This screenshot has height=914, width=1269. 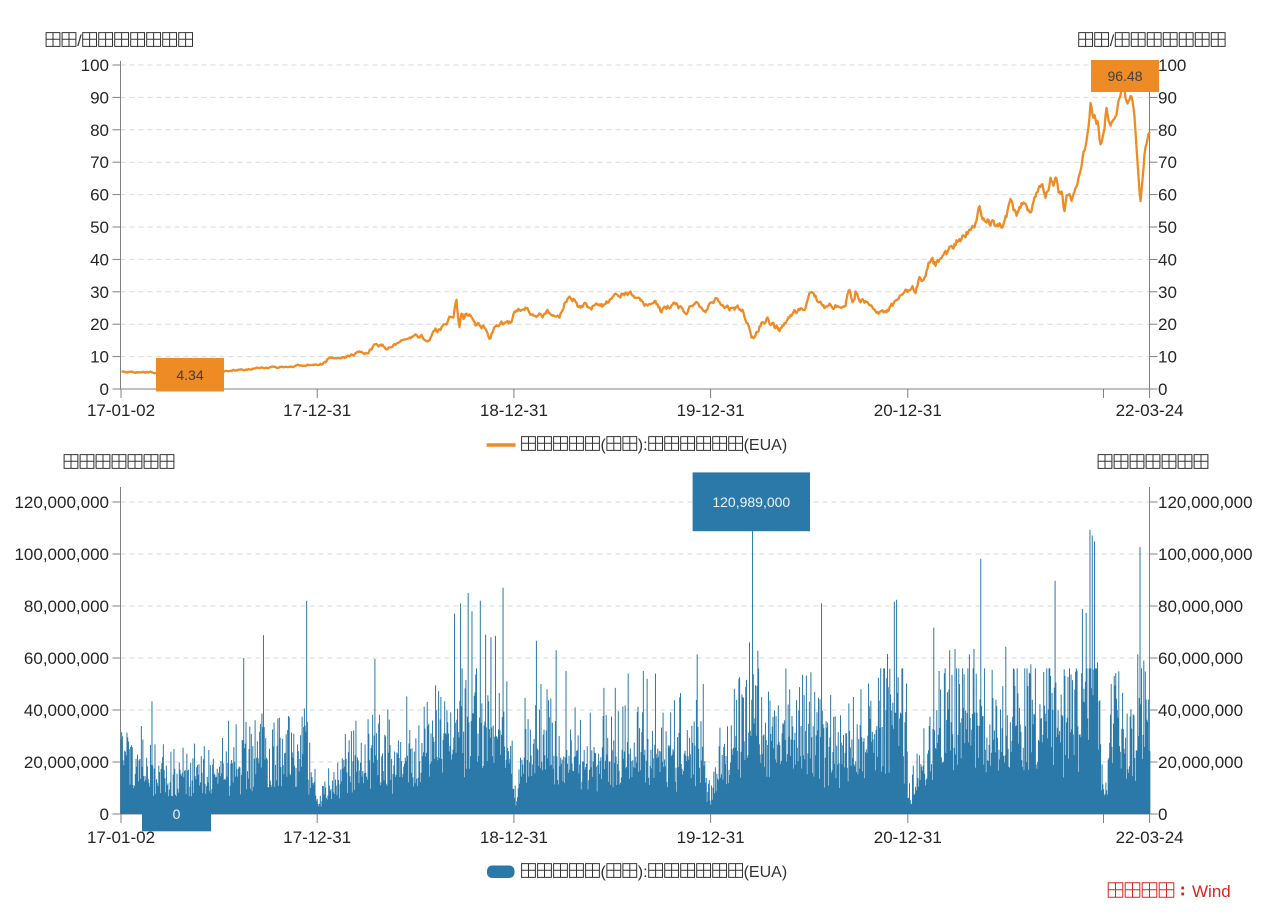 What do you see at coordinates (1124, 76) in the screenshot?
I see `svg-text: 96.48` at bounding box center [1124, 76].